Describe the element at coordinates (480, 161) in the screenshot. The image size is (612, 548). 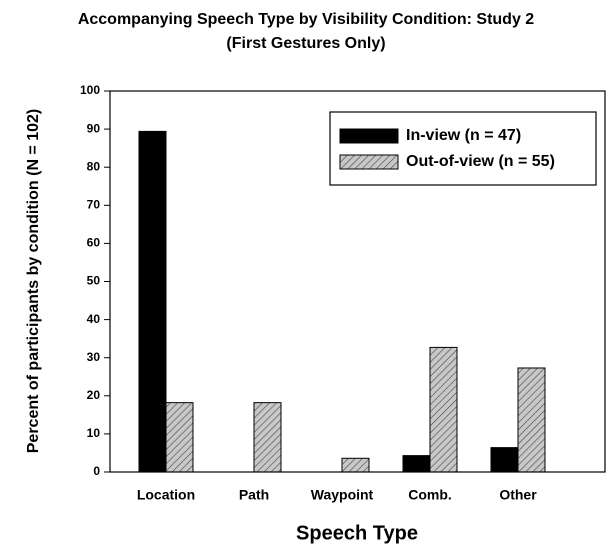
I see `legend-label: Out-of-view (n = 55)` at that location.